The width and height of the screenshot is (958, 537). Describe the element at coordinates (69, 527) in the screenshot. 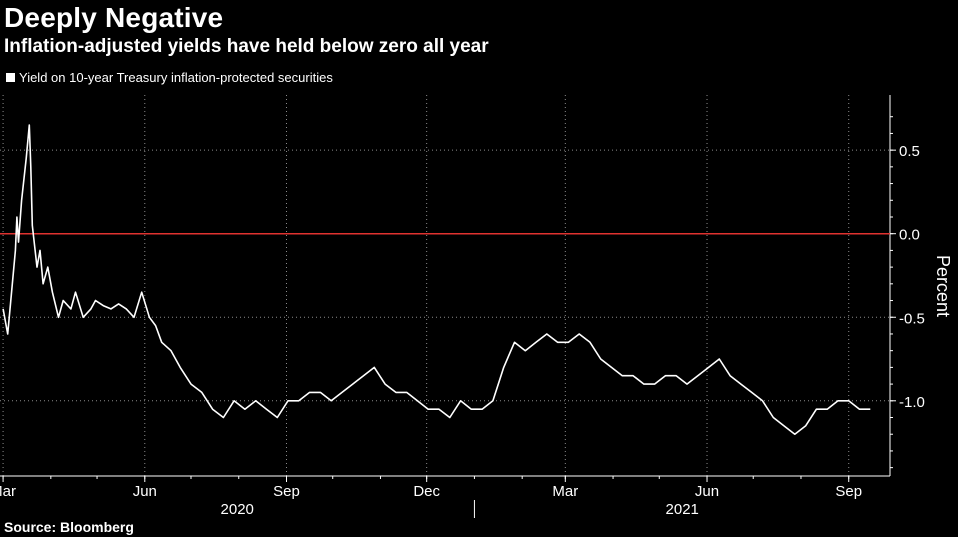

I see `source-note: Source: Bloomberg` at that location.